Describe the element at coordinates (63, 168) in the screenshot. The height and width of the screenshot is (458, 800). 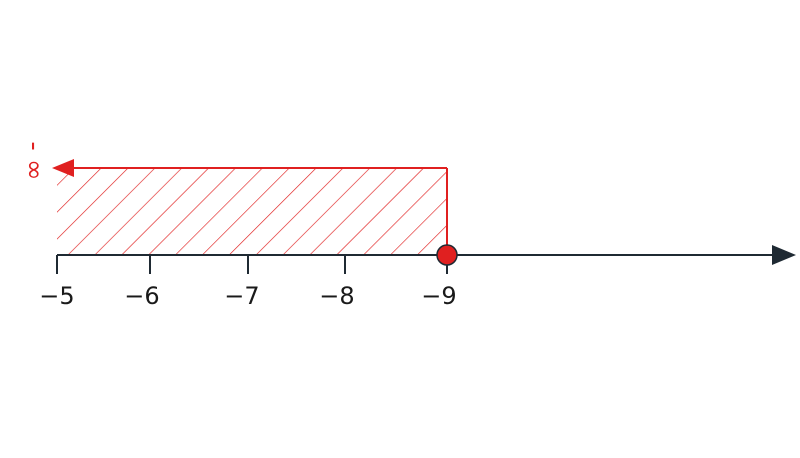
I see `interval-arrow-left-icon` at that location.